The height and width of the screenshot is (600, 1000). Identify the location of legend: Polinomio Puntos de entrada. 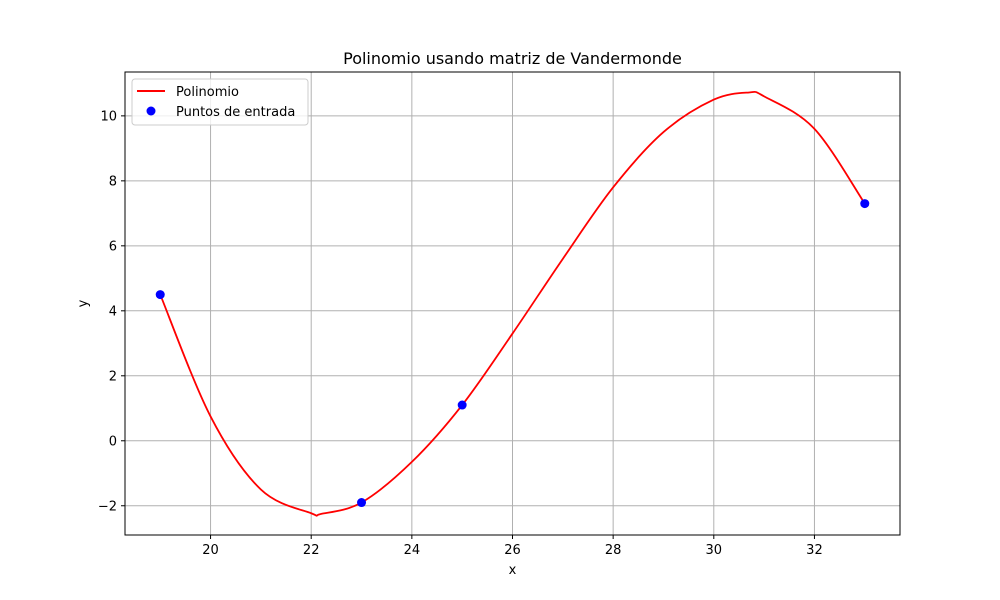
(220, 102).